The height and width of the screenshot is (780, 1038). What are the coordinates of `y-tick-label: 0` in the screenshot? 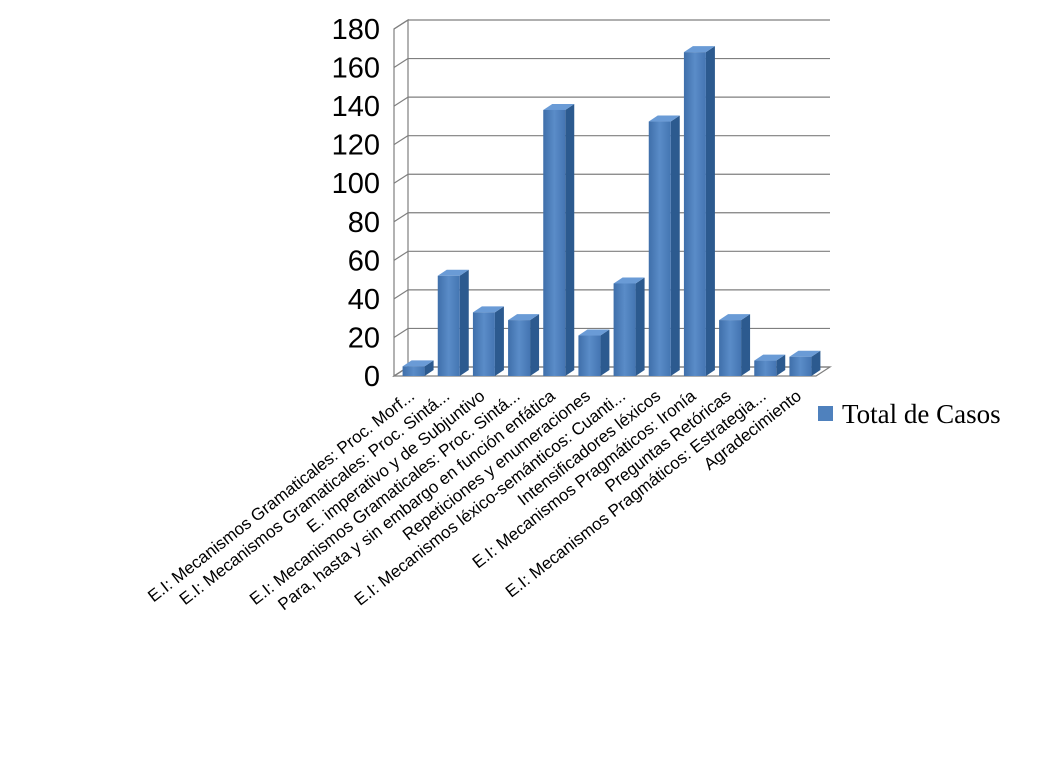 It's located at (372, 377).